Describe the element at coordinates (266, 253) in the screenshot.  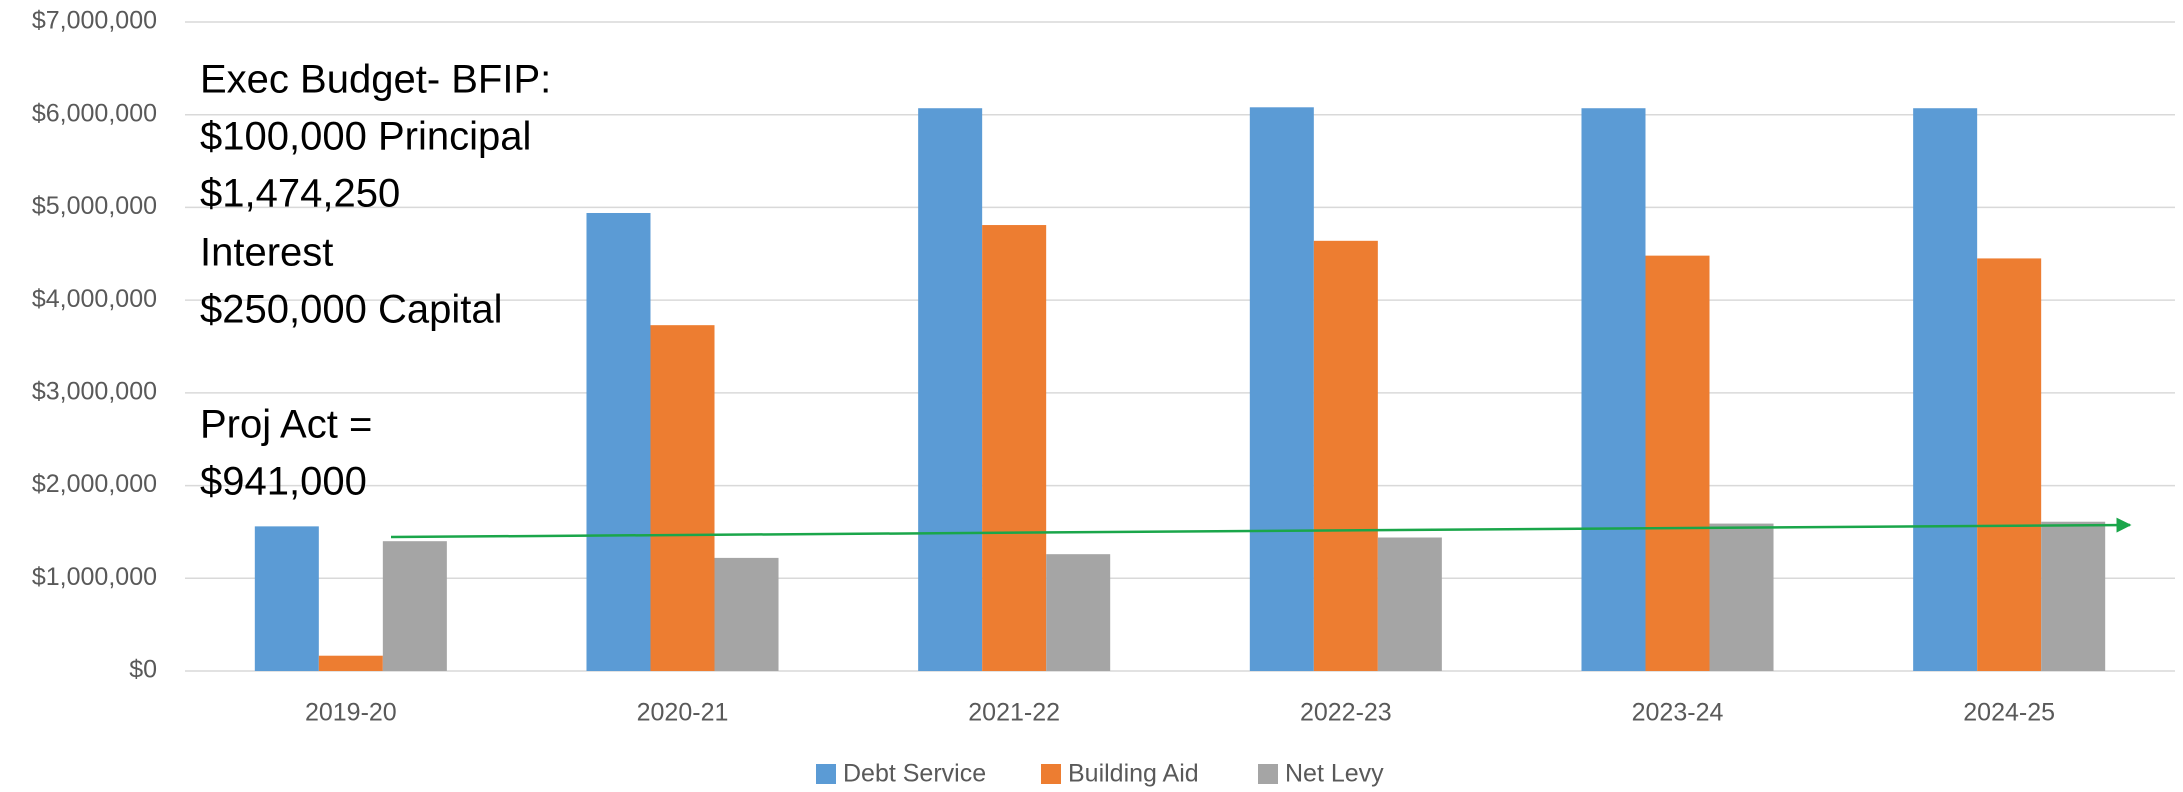
I see `annotation: Interest` at that location.